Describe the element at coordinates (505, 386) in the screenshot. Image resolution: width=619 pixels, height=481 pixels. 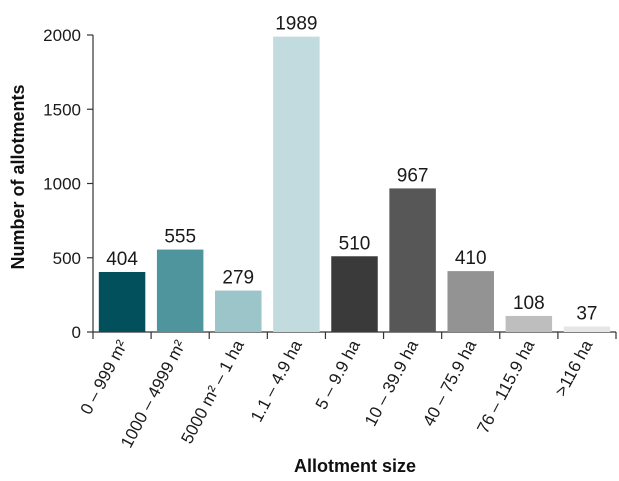
I see `x-tick-label: 76 – 115.9 ha` at that location.